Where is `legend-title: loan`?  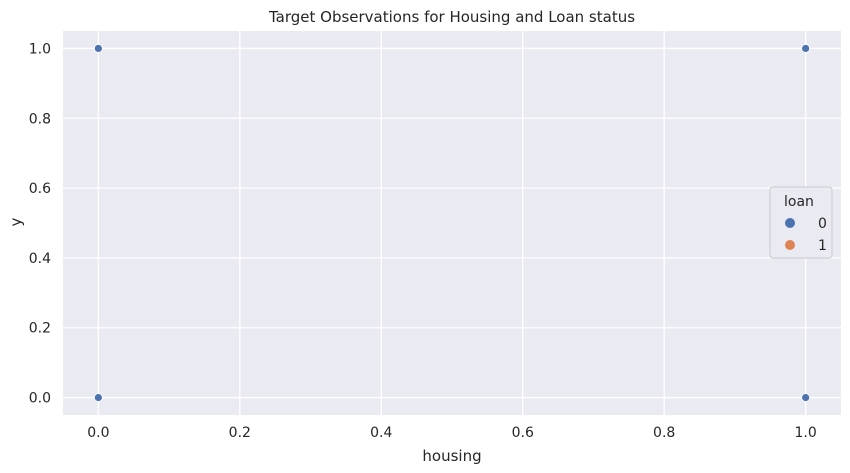
legend-title: loan is located at coordinates (799, 202).